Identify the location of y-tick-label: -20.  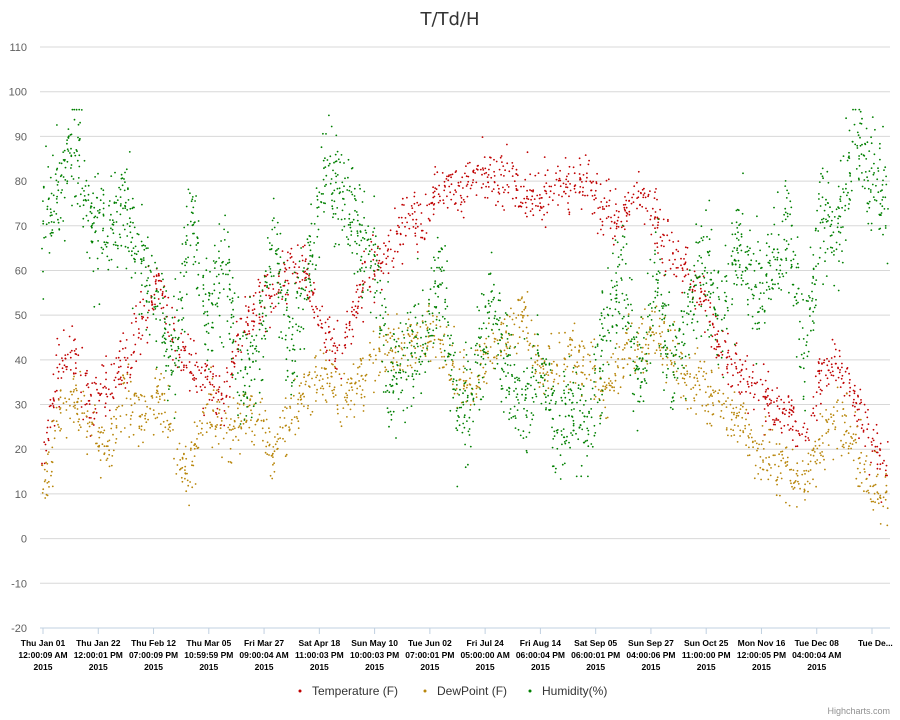
(19, 629).